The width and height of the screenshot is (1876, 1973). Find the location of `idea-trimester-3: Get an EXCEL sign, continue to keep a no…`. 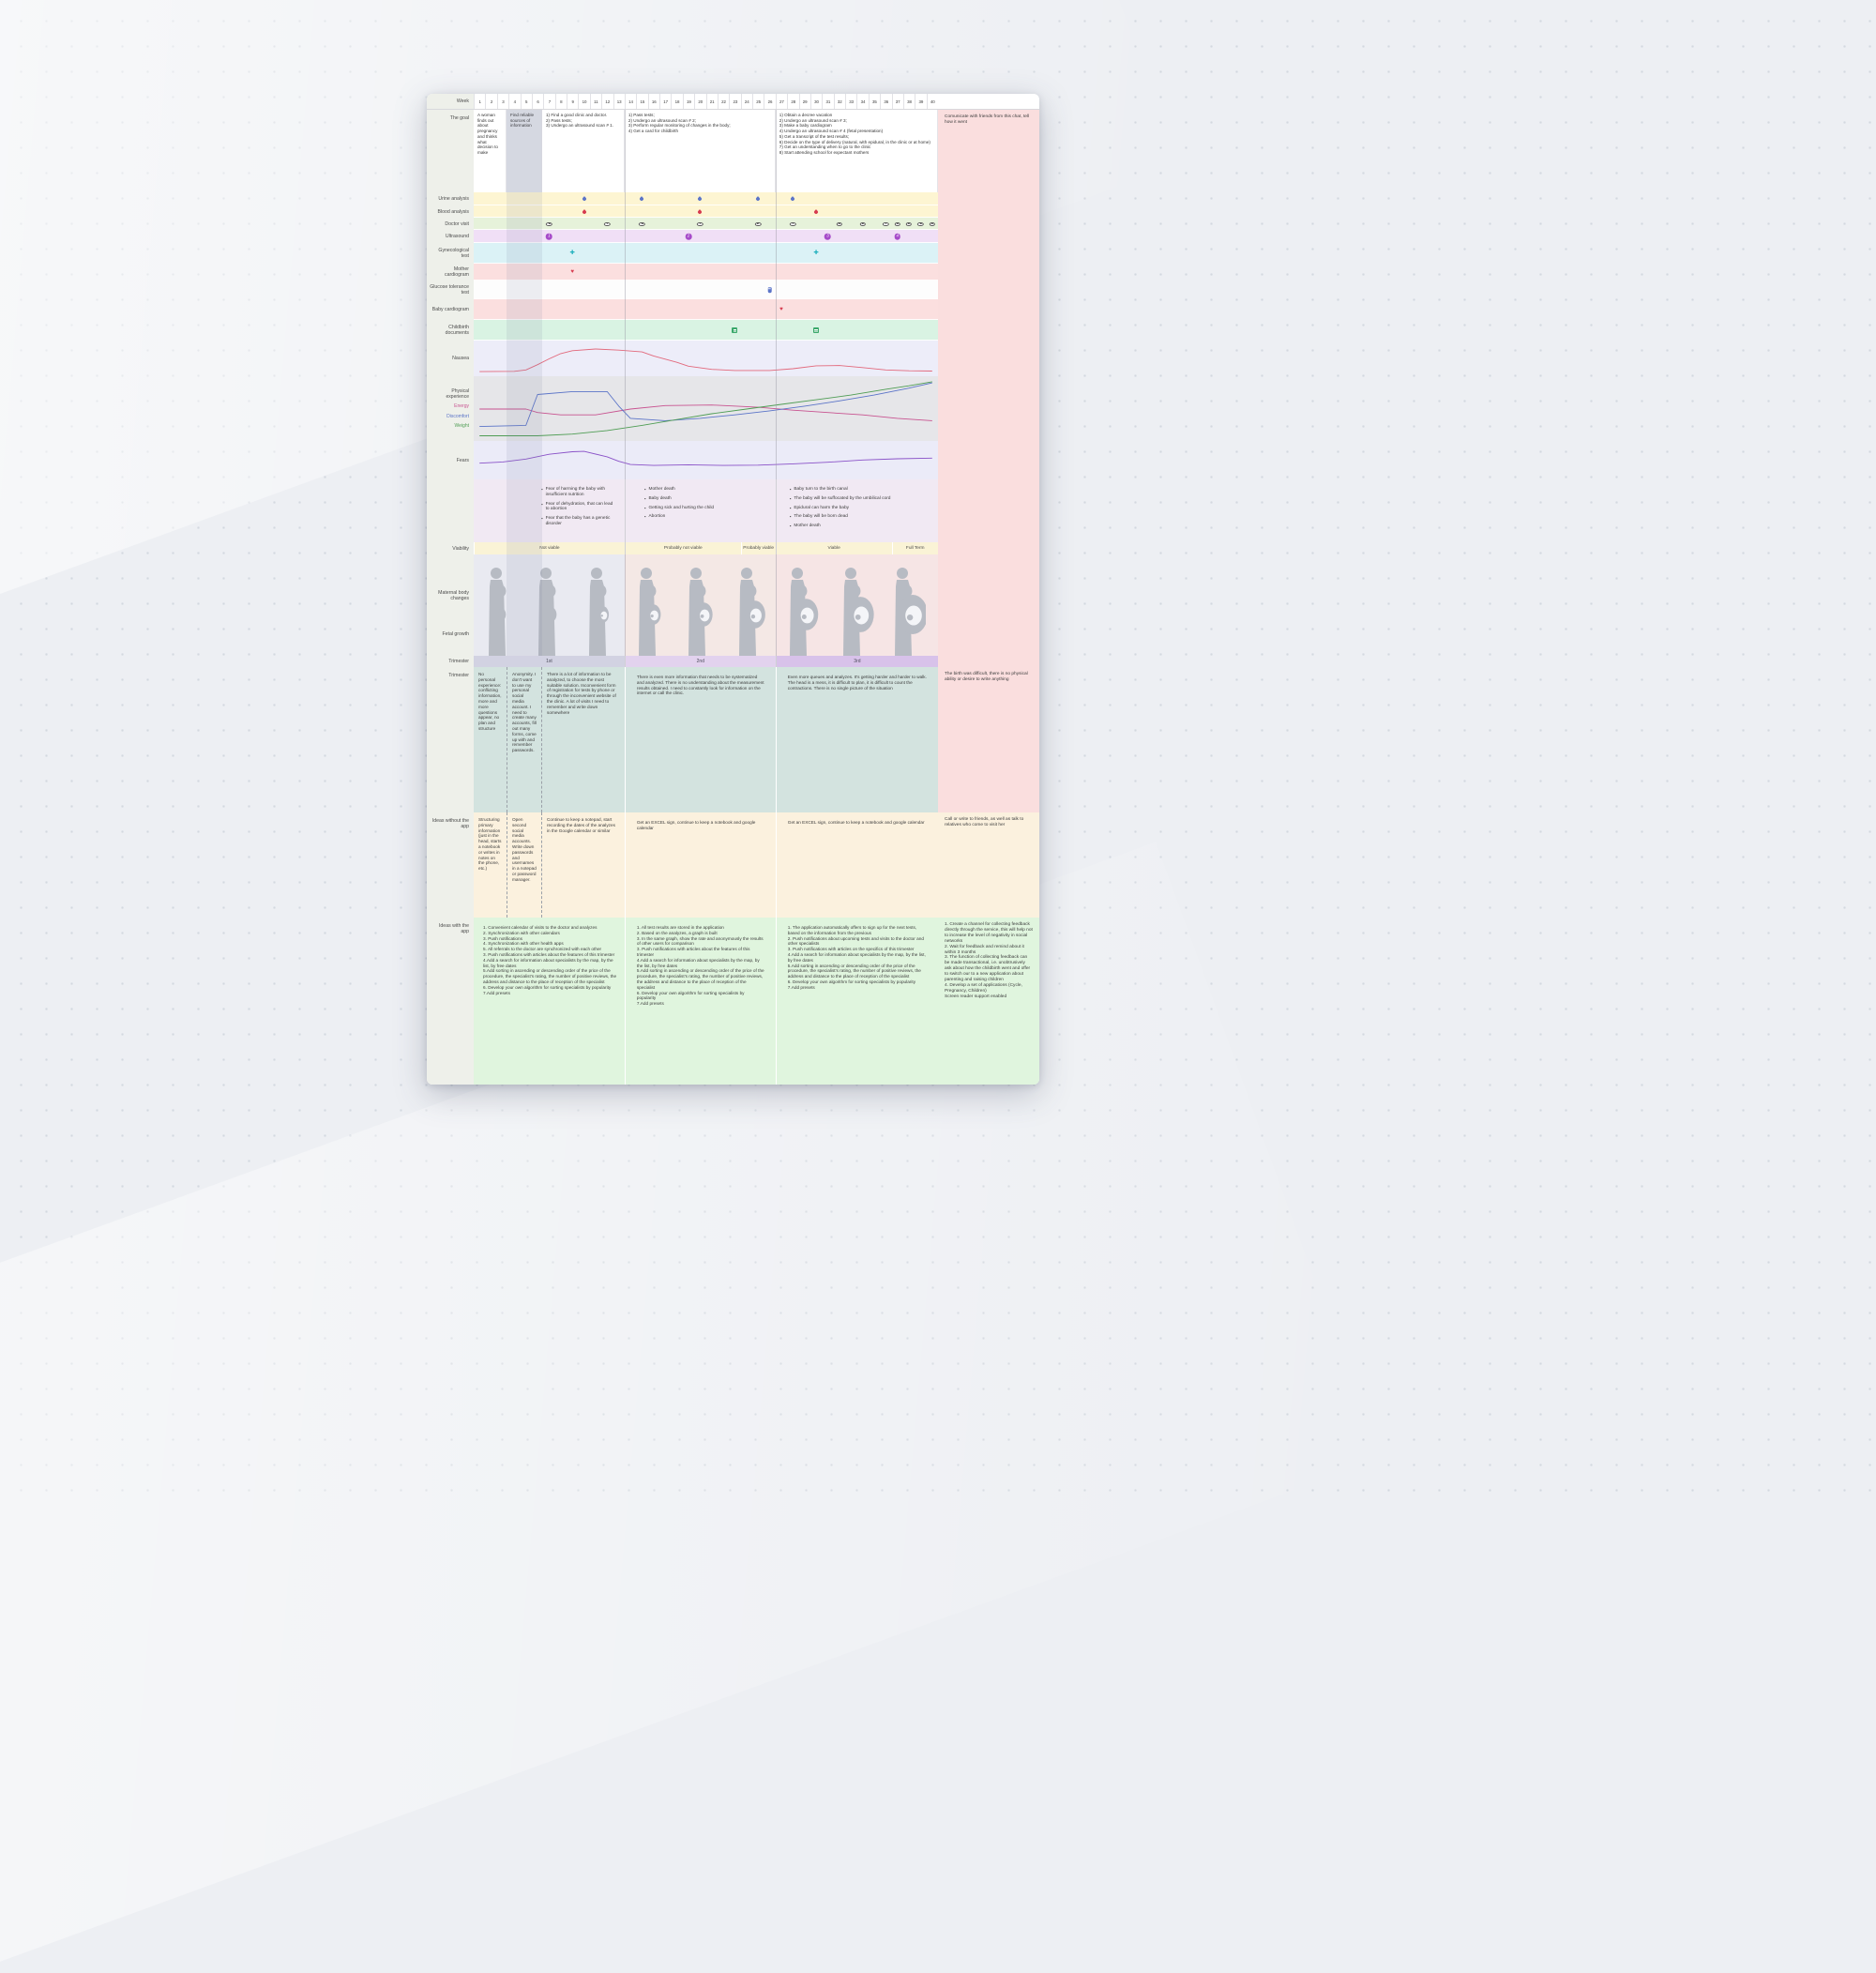

idea-trimester-3: Get an EXCEL sign, continue to keep a no… is located at coordinates (856, 865).